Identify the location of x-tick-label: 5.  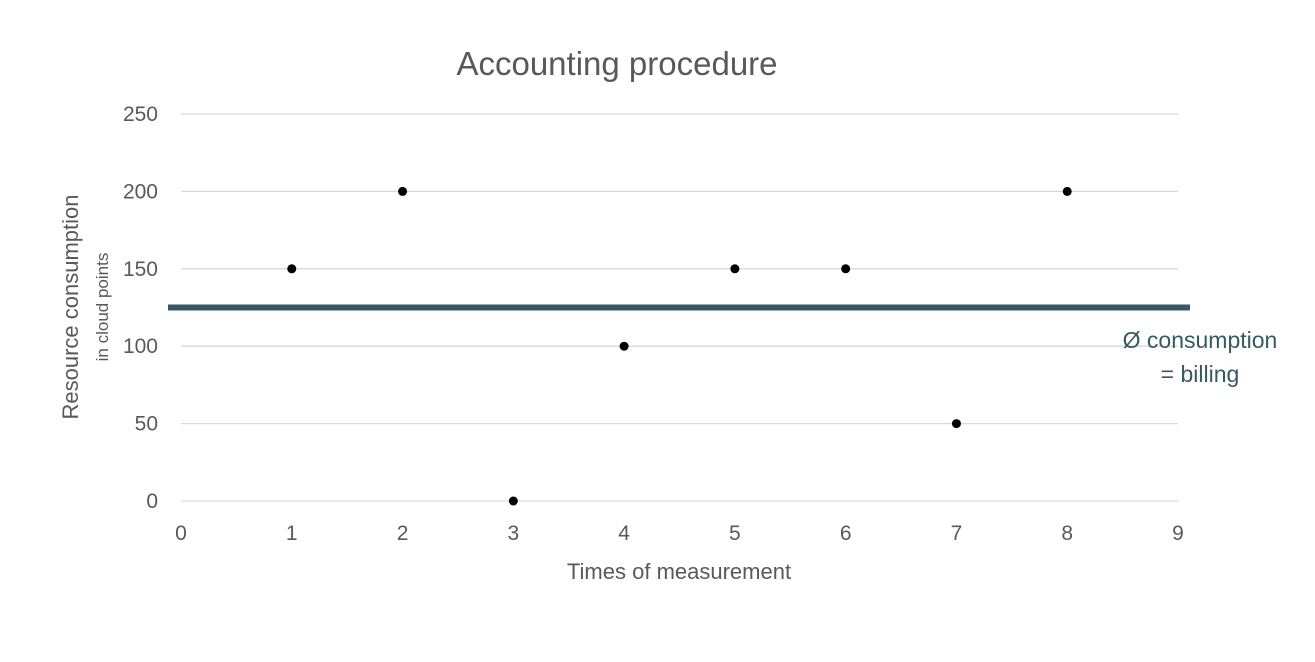
(735, 533).